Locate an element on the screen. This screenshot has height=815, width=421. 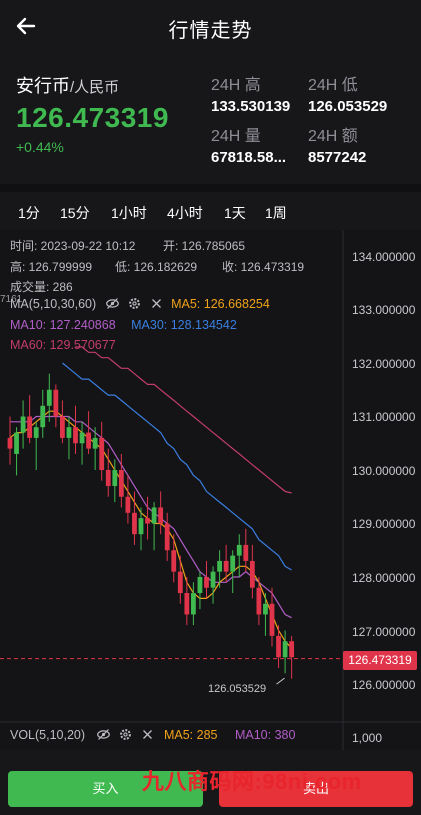
arrow-left-icon is located at coordinates (26, 26).